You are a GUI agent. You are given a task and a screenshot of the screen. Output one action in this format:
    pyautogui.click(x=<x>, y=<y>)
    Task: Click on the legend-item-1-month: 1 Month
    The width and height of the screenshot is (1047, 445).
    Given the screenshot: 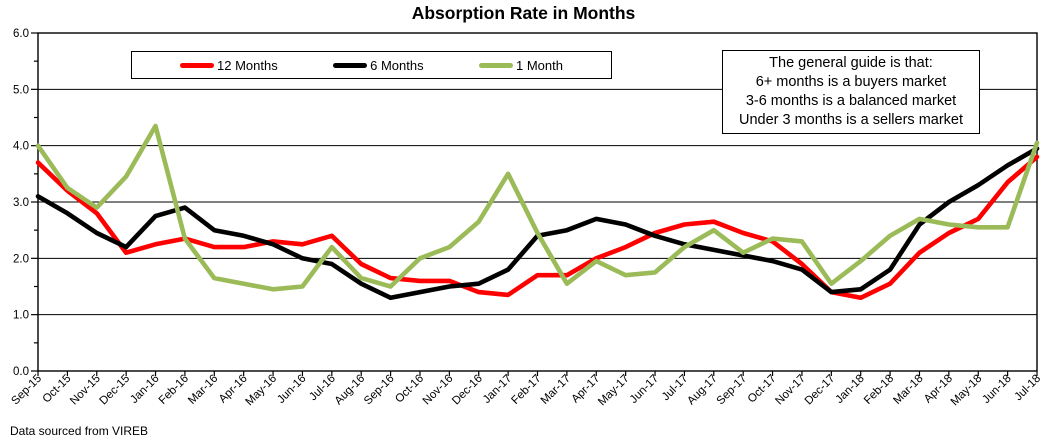 What is the action you would take?
    pyautogui.click(x=521, y=65)
    